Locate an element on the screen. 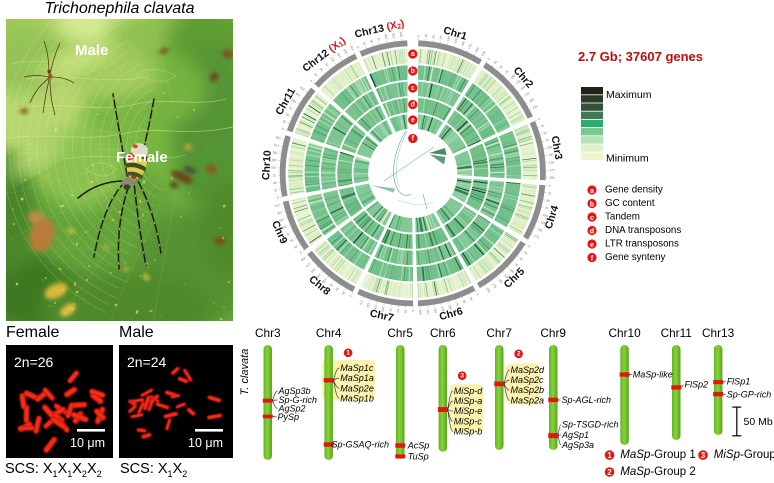 The width and height of the screenshot is (774, 483). svg-text: MaSp-Group 2 is located at coordinates (657, 472).